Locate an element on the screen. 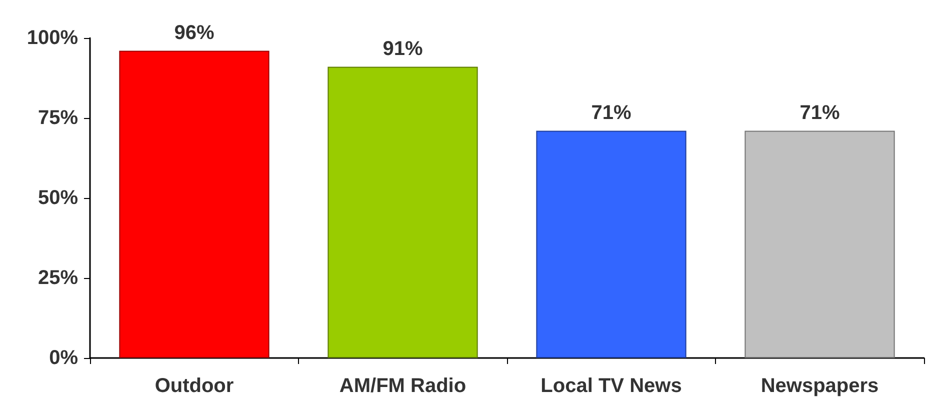 The height and width of the screenshot is (413, 932). x-tick-label: Local TV News is located at coordinates (611, 386).